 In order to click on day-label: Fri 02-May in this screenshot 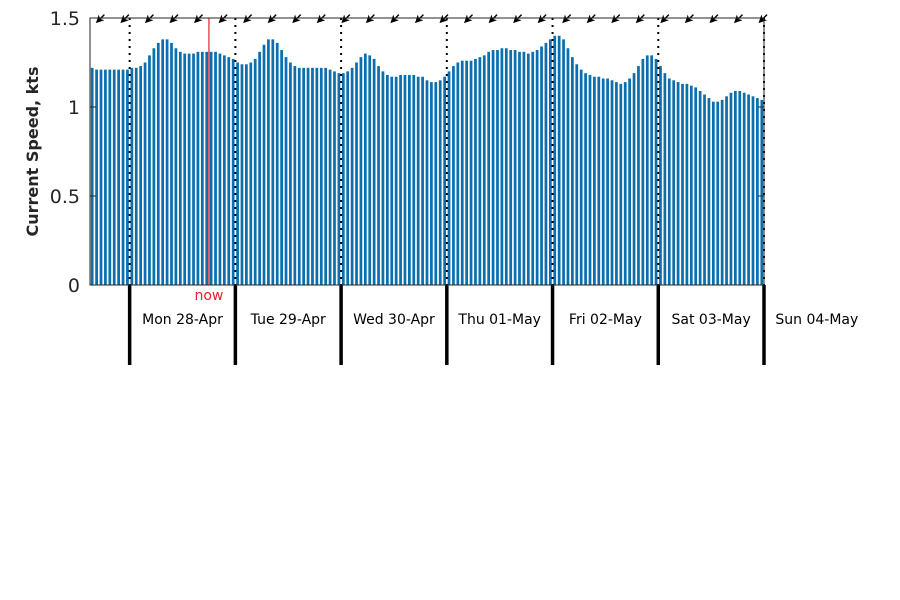, I will do `click(605, 320)`.